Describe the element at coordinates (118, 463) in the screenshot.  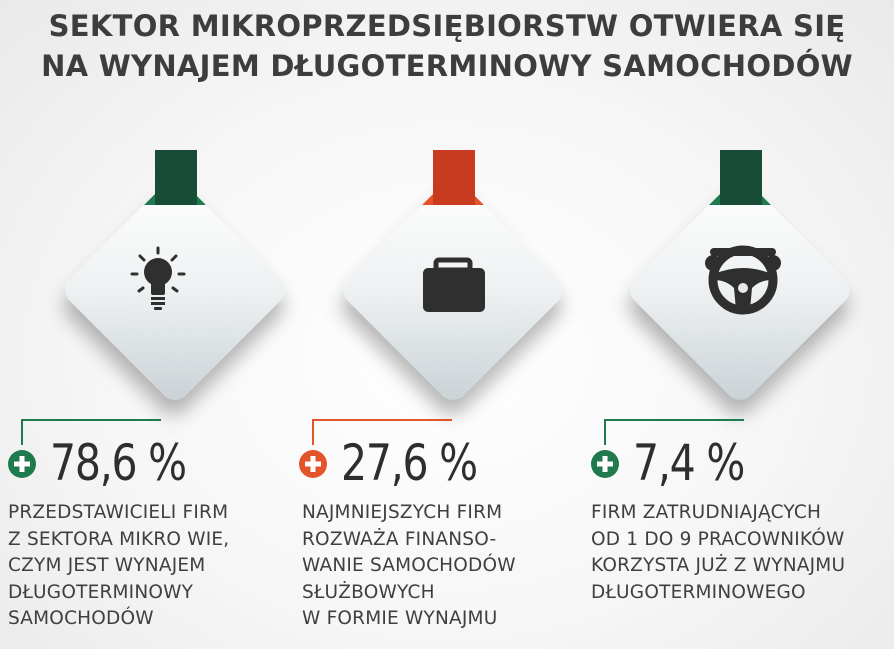
I see `stat-value: 78,6 %` at that location.